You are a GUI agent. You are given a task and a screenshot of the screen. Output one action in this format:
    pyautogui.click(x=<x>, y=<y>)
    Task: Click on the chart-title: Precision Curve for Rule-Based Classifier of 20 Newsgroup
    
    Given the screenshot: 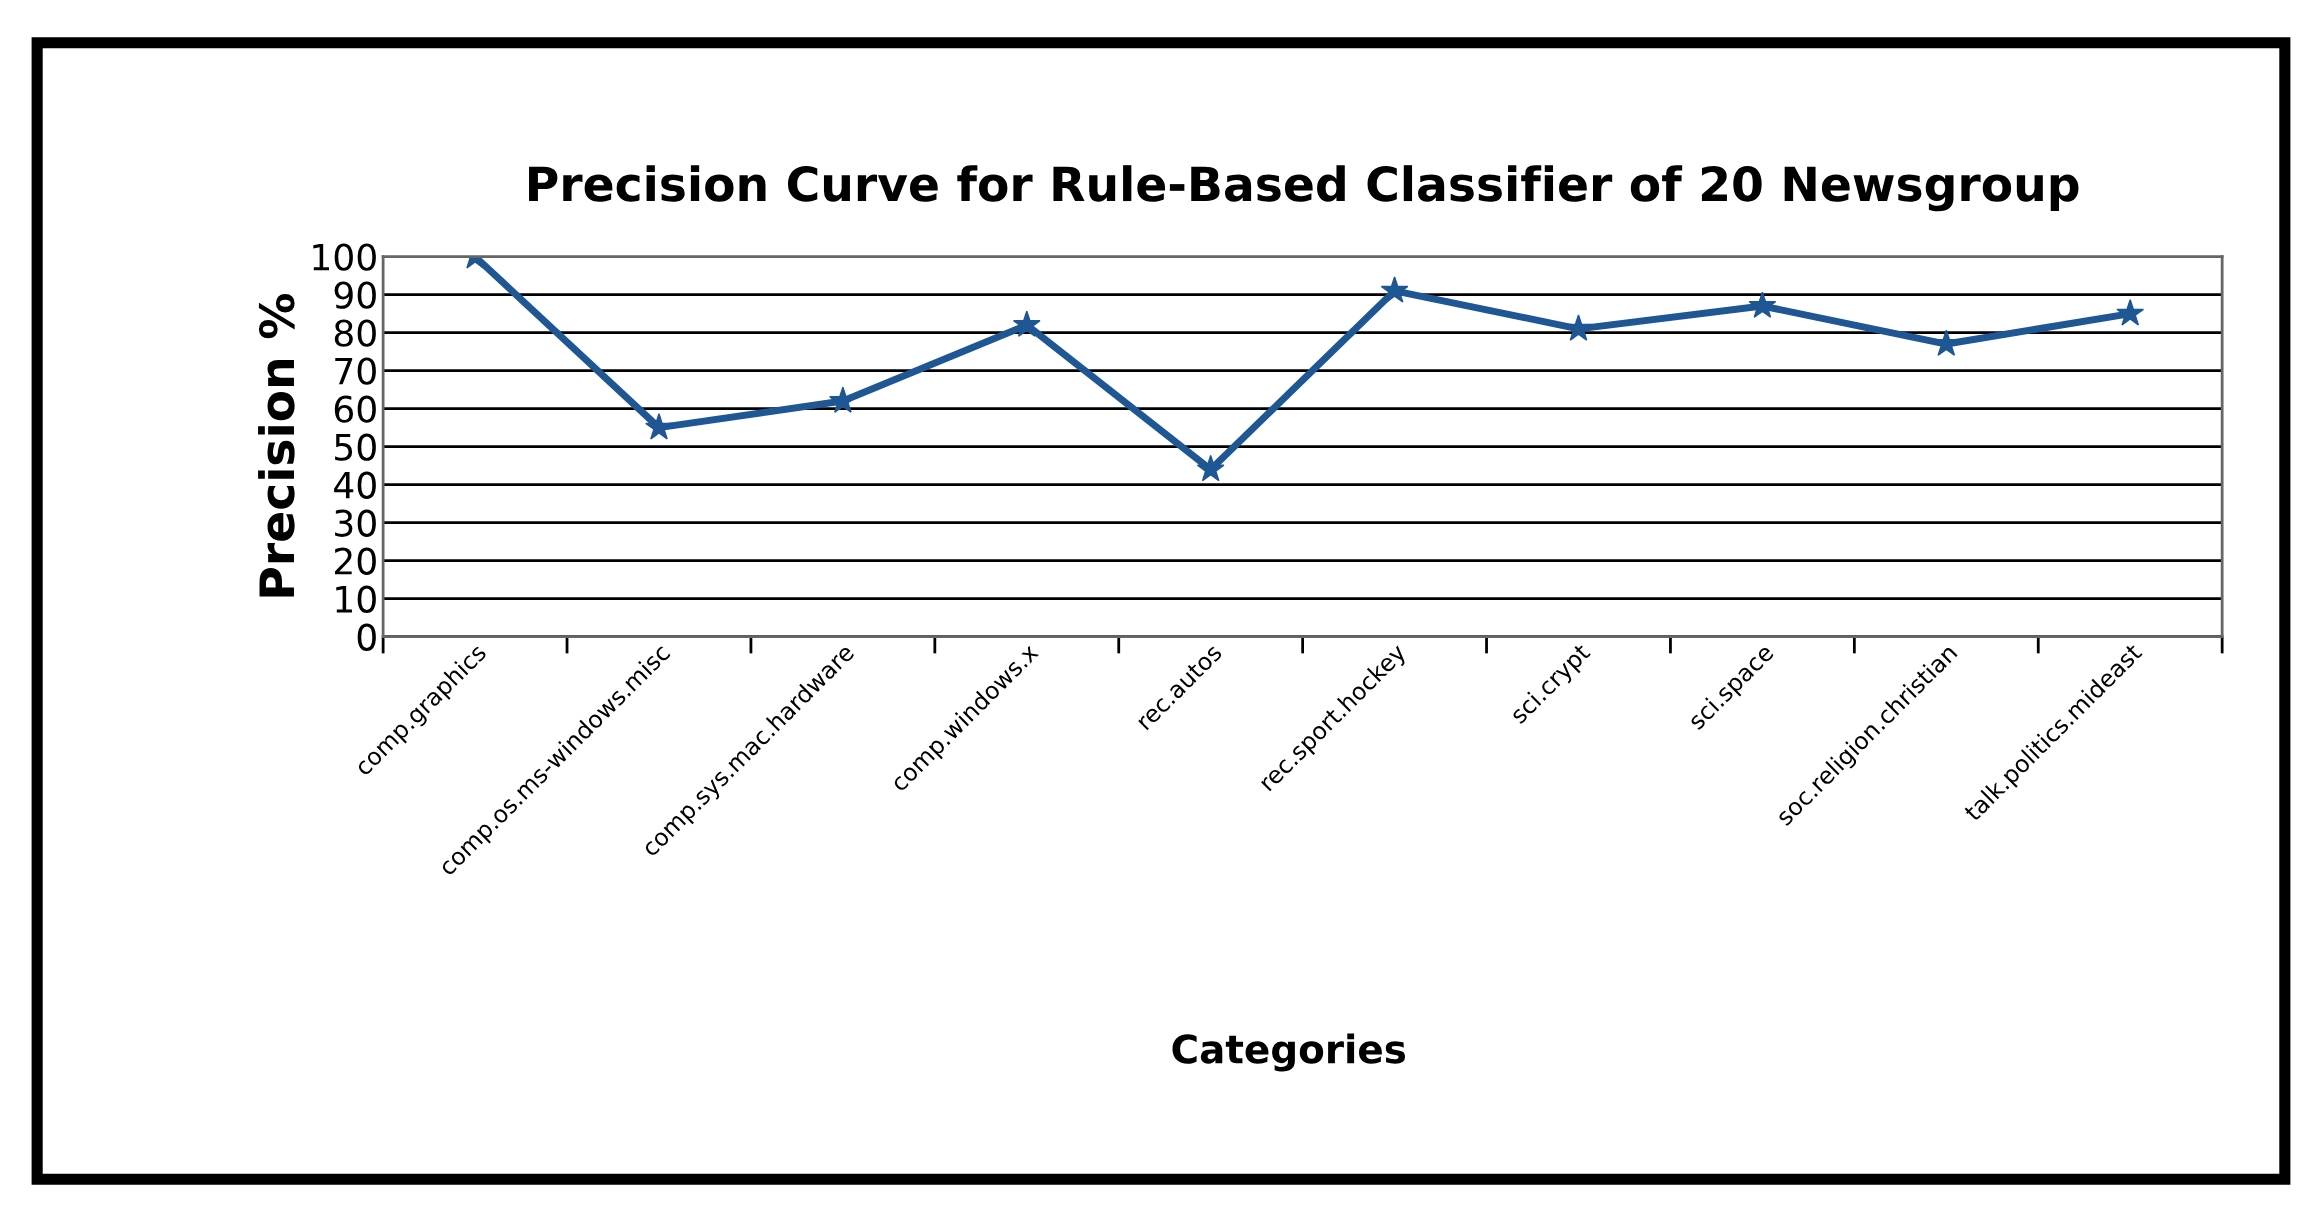 What is the action you would take?
    pyautogui.click(x=1304, y=188)
    